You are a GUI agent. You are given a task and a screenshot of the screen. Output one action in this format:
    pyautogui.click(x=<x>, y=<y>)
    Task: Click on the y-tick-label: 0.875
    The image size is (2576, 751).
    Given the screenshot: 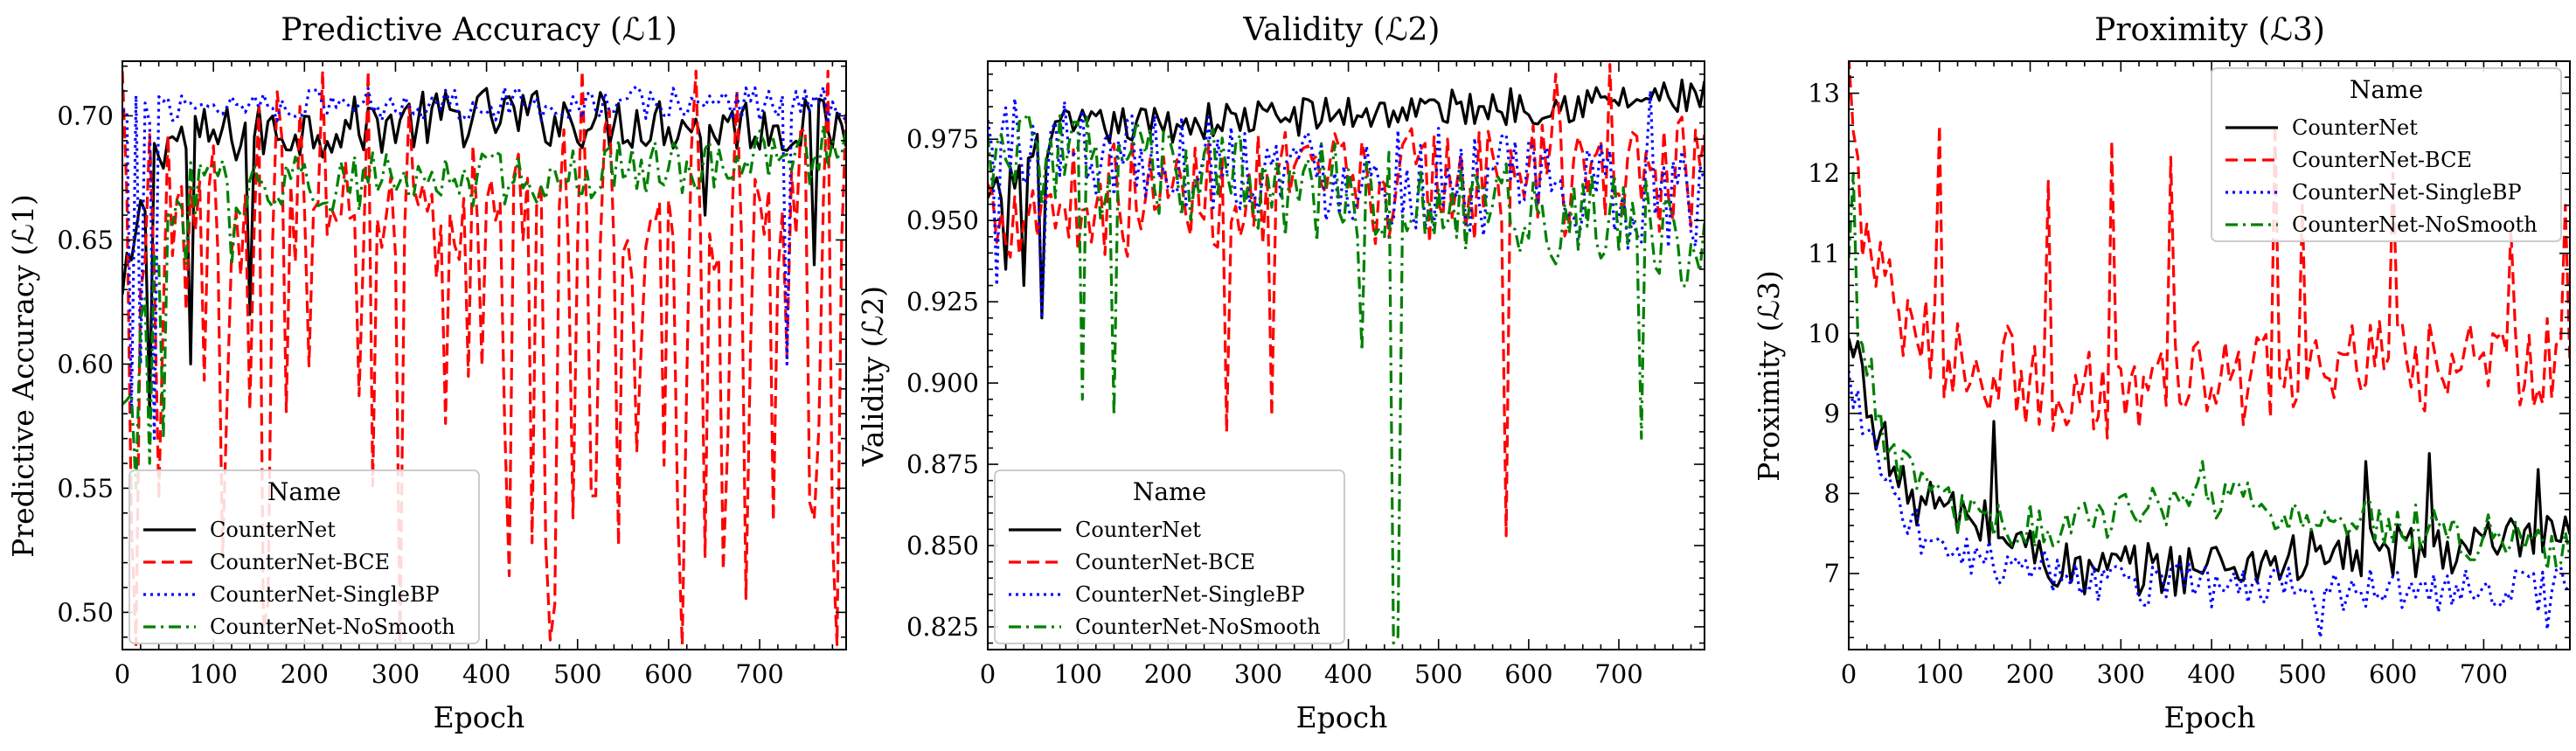 What is the action you would take?
    pyautogui.click(x=942, y=464)
    